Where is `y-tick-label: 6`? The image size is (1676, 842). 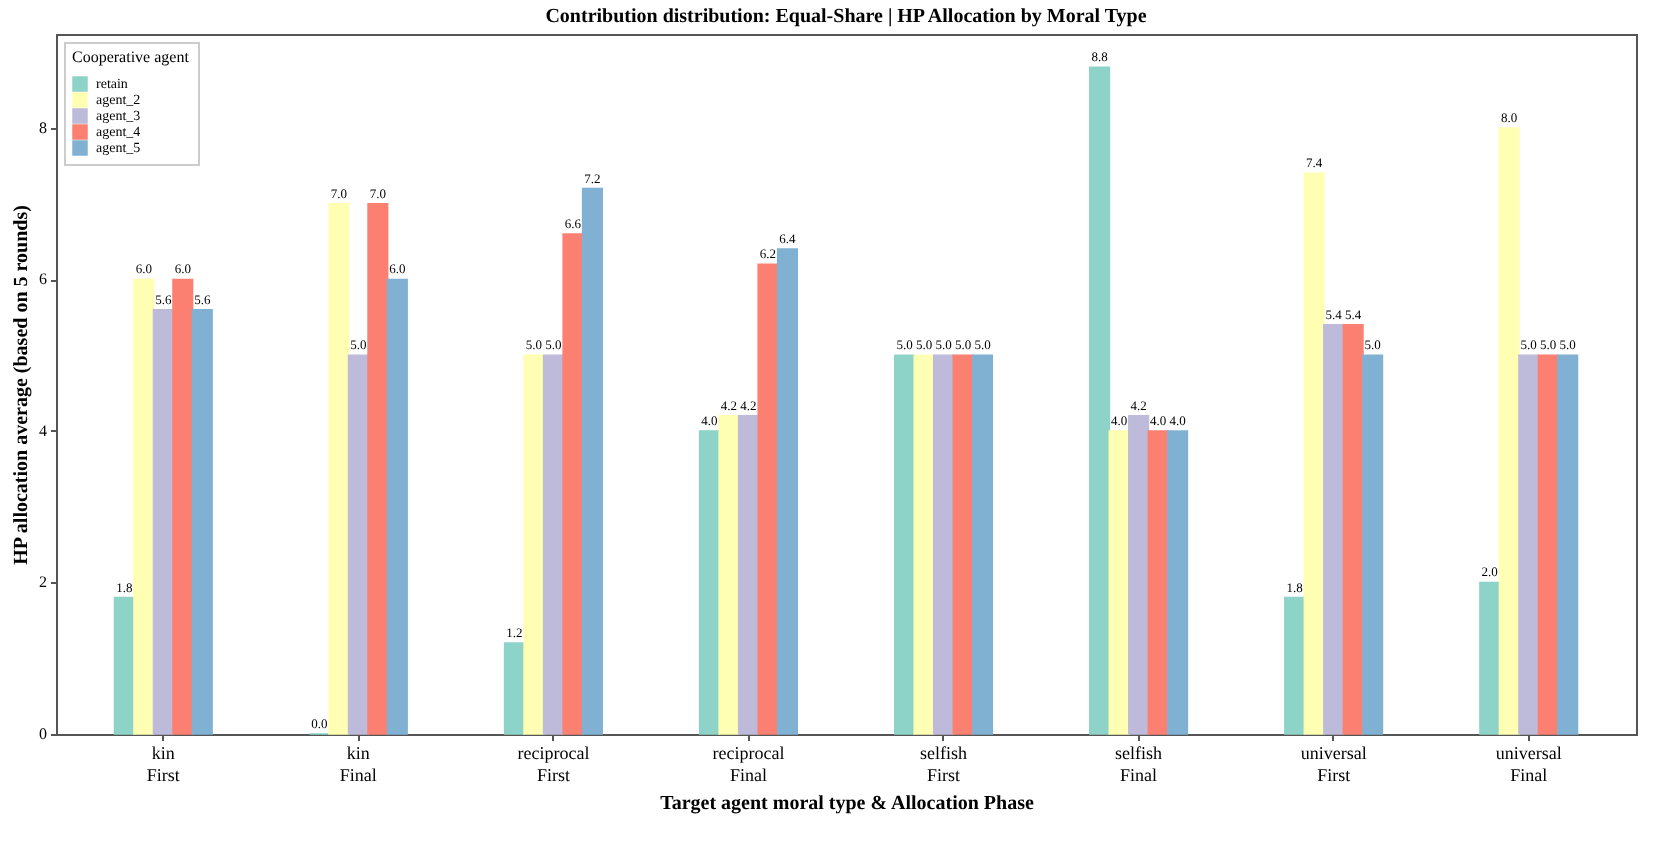 y-tick-label: 6 is located at coordinates (43, 279).